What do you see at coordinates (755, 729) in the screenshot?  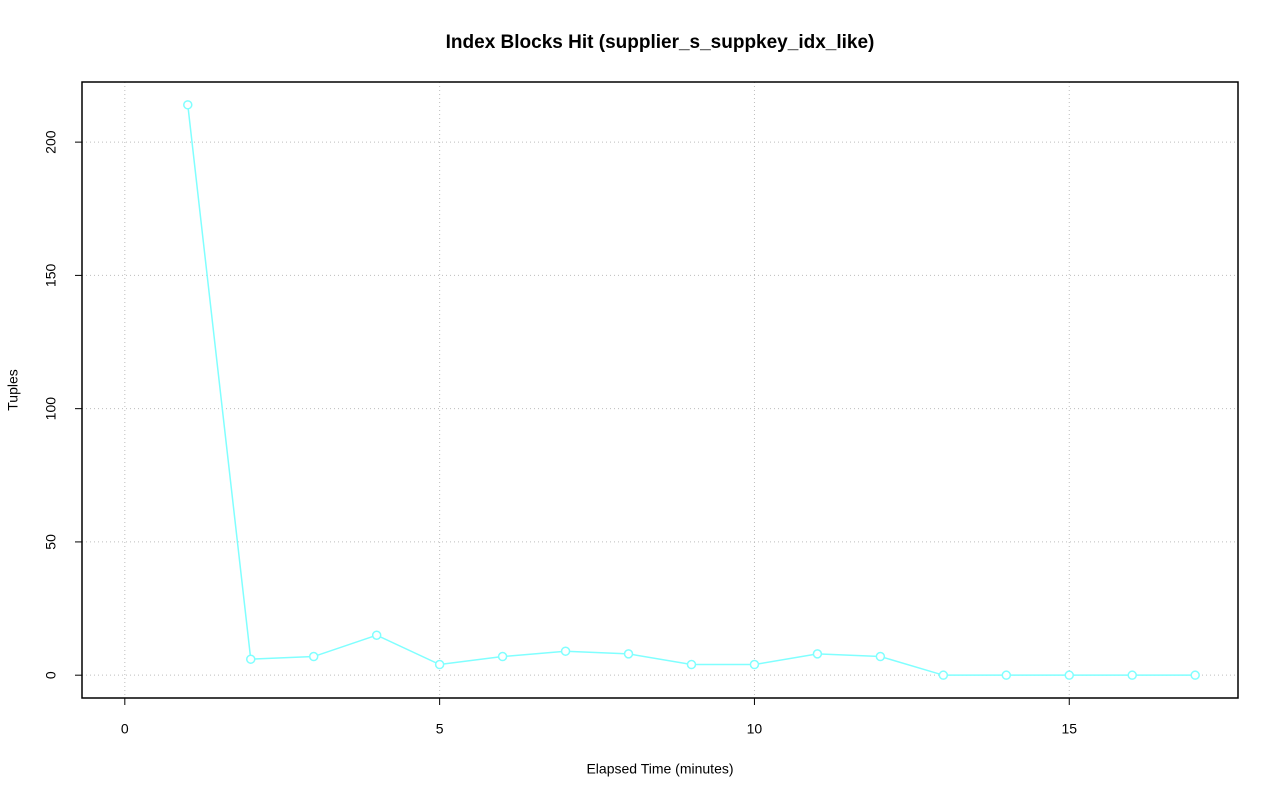 I see `x-tick-label: 10` at bounding box center [755, 729].